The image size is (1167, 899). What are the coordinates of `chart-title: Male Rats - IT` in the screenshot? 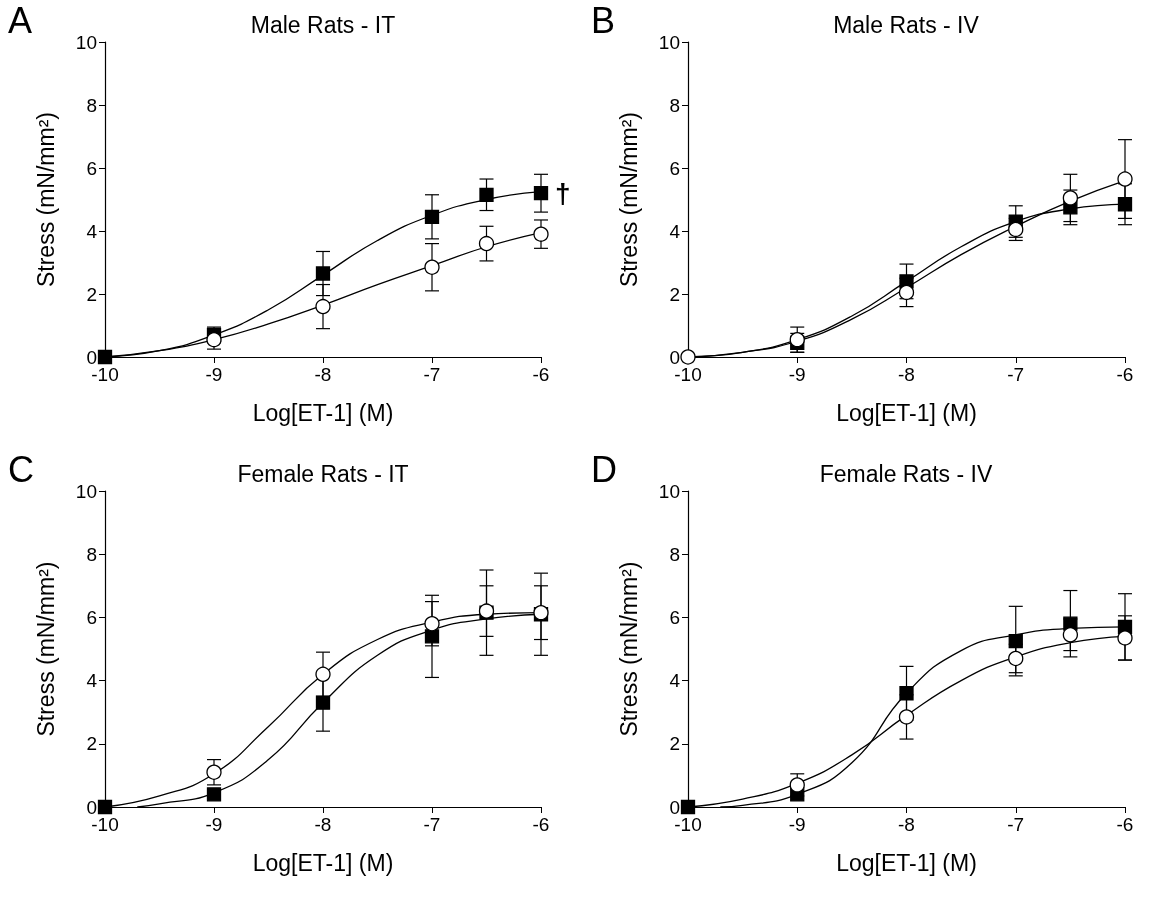 It's located at (323, 24).